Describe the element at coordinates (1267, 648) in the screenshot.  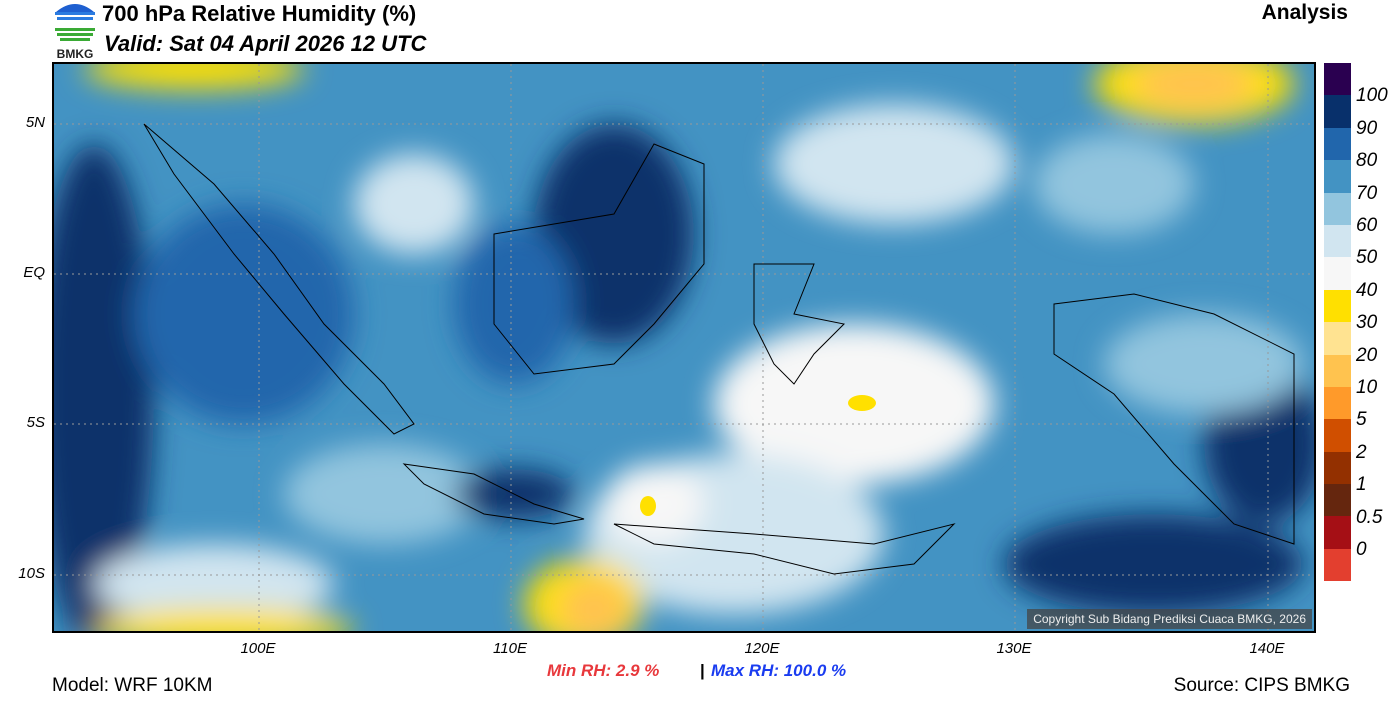
I see `lon-label: 140E` at that location.